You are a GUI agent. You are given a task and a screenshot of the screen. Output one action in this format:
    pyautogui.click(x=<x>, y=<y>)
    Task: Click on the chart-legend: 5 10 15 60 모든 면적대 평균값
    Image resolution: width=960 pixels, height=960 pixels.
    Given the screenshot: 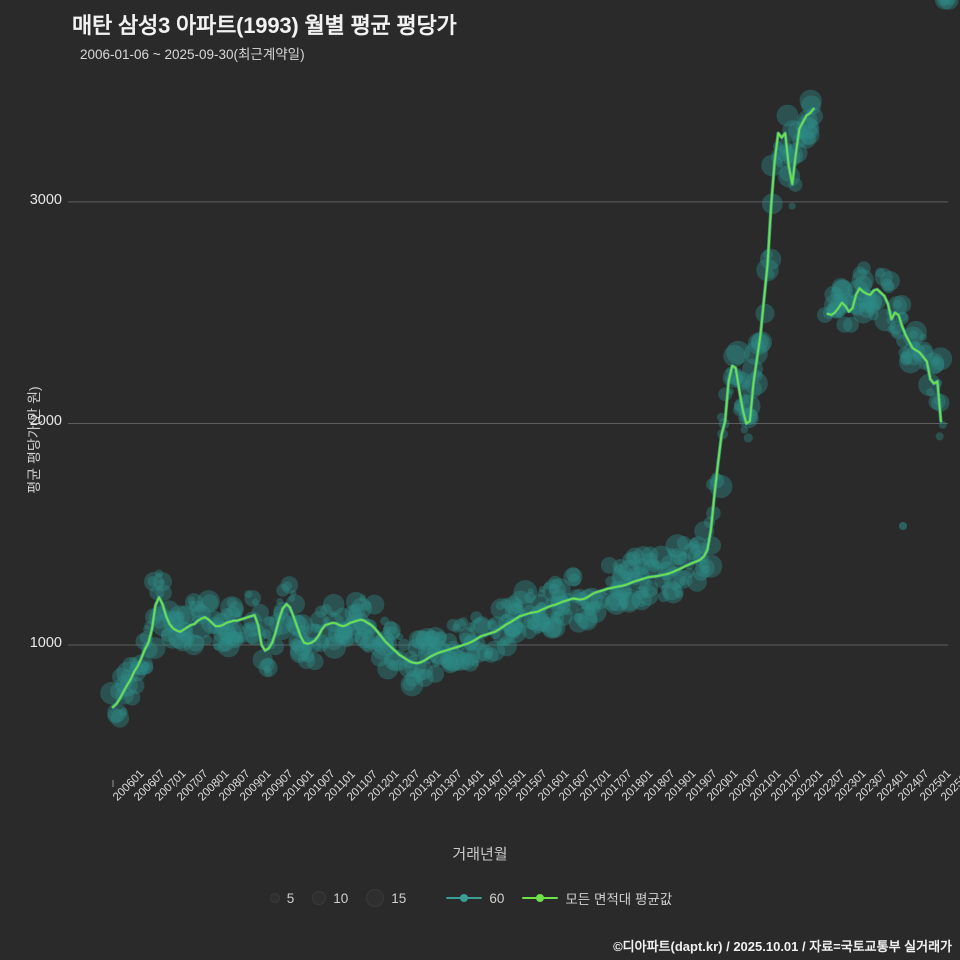 What is the action you would take?
    pyautogui.click(x=480, y=898)
    